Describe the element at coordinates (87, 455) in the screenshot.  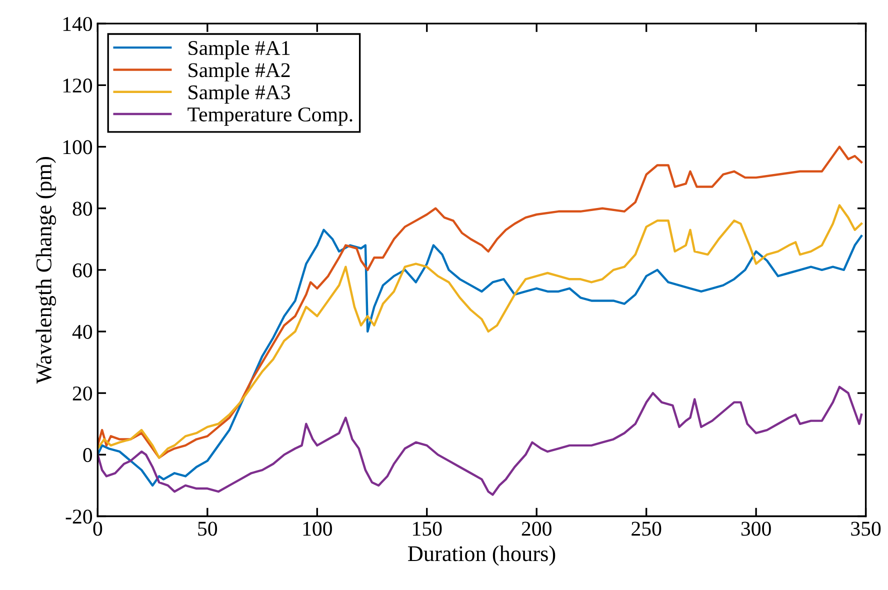
I see `y-tick-label: 0` at that location.